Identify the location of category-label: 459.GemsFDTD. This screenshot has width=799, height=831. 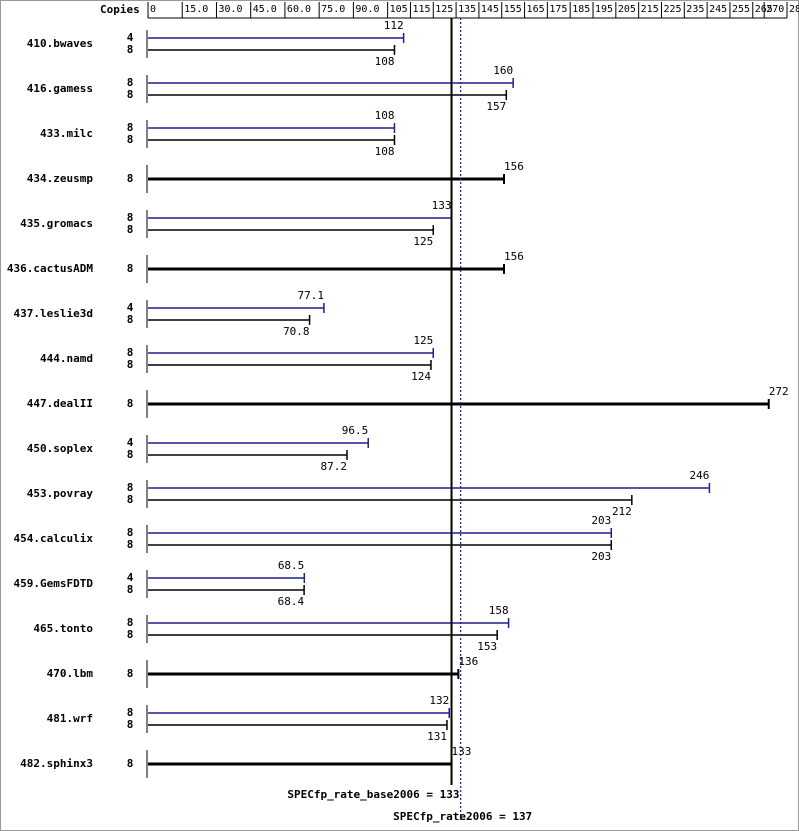
(54, 583).